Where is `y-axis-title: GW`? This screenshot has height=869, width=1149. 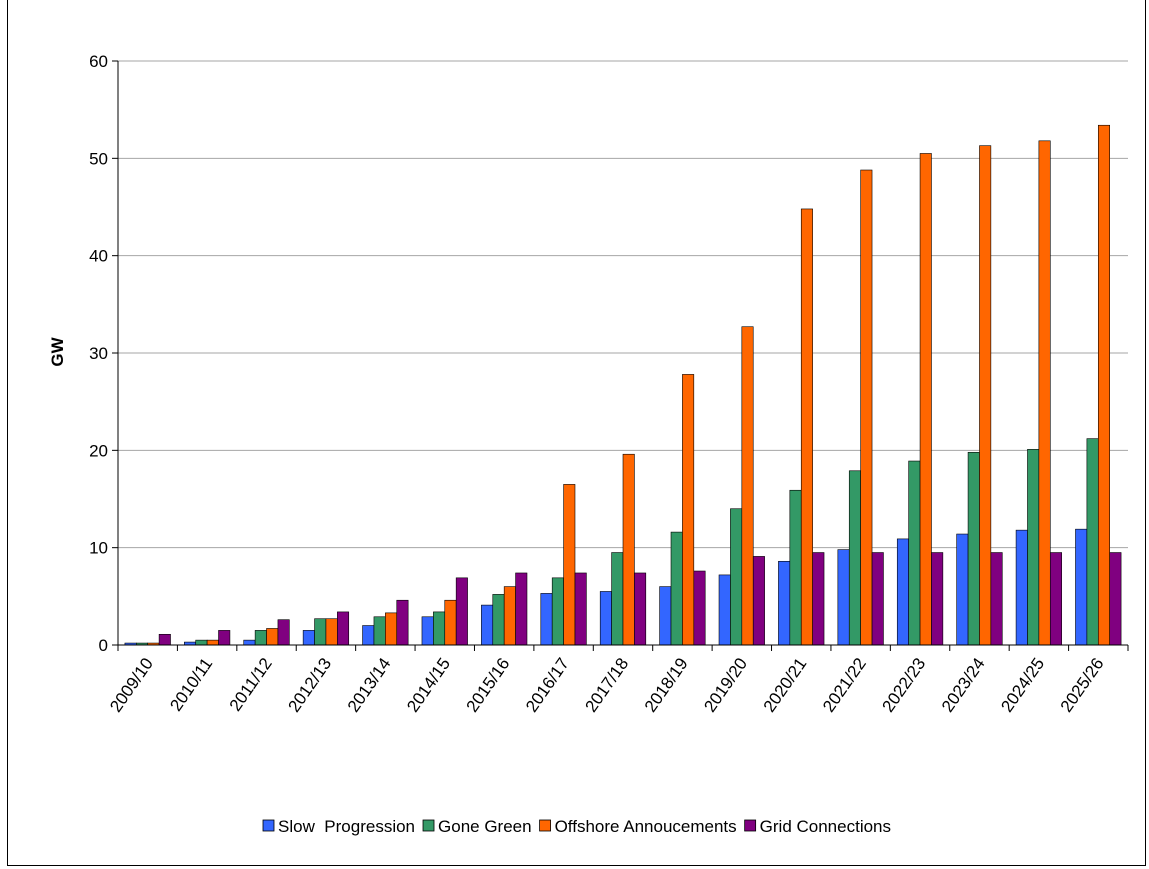
y-axis-title: GW is located at coordinates (57, 351).